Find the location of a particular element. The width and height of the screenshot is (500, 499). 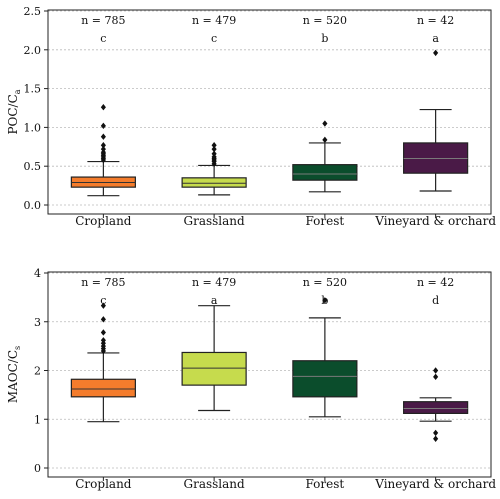

y-tick-label: 3 is located at coordinates (37, 322).